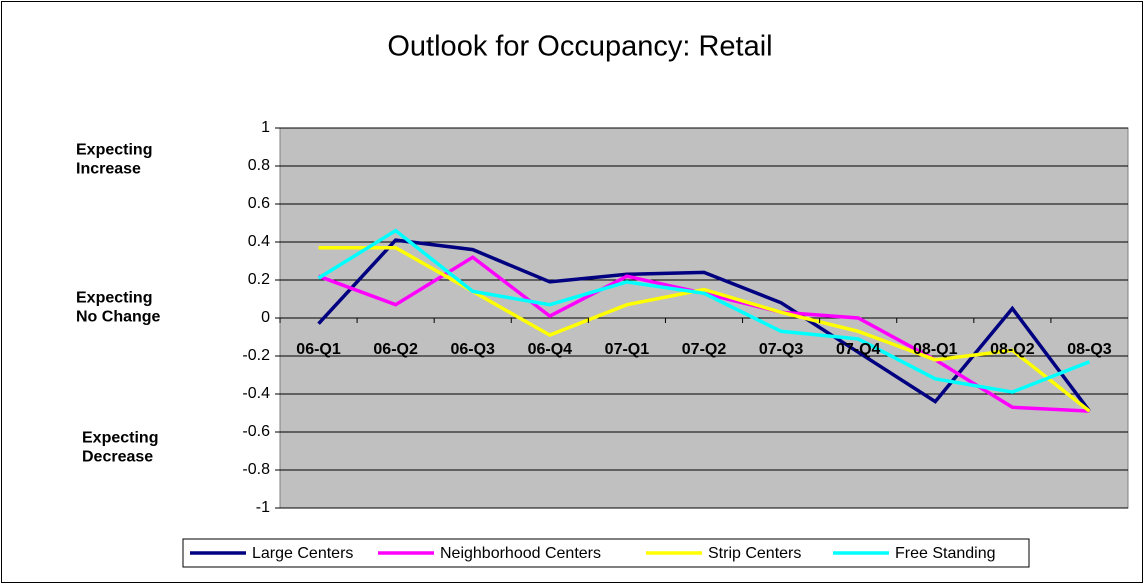  What do you see at coordinates (472, 349) in the screenshot?
I see `x-tick-label: 06-Q3` at bounding box center [472, 349].